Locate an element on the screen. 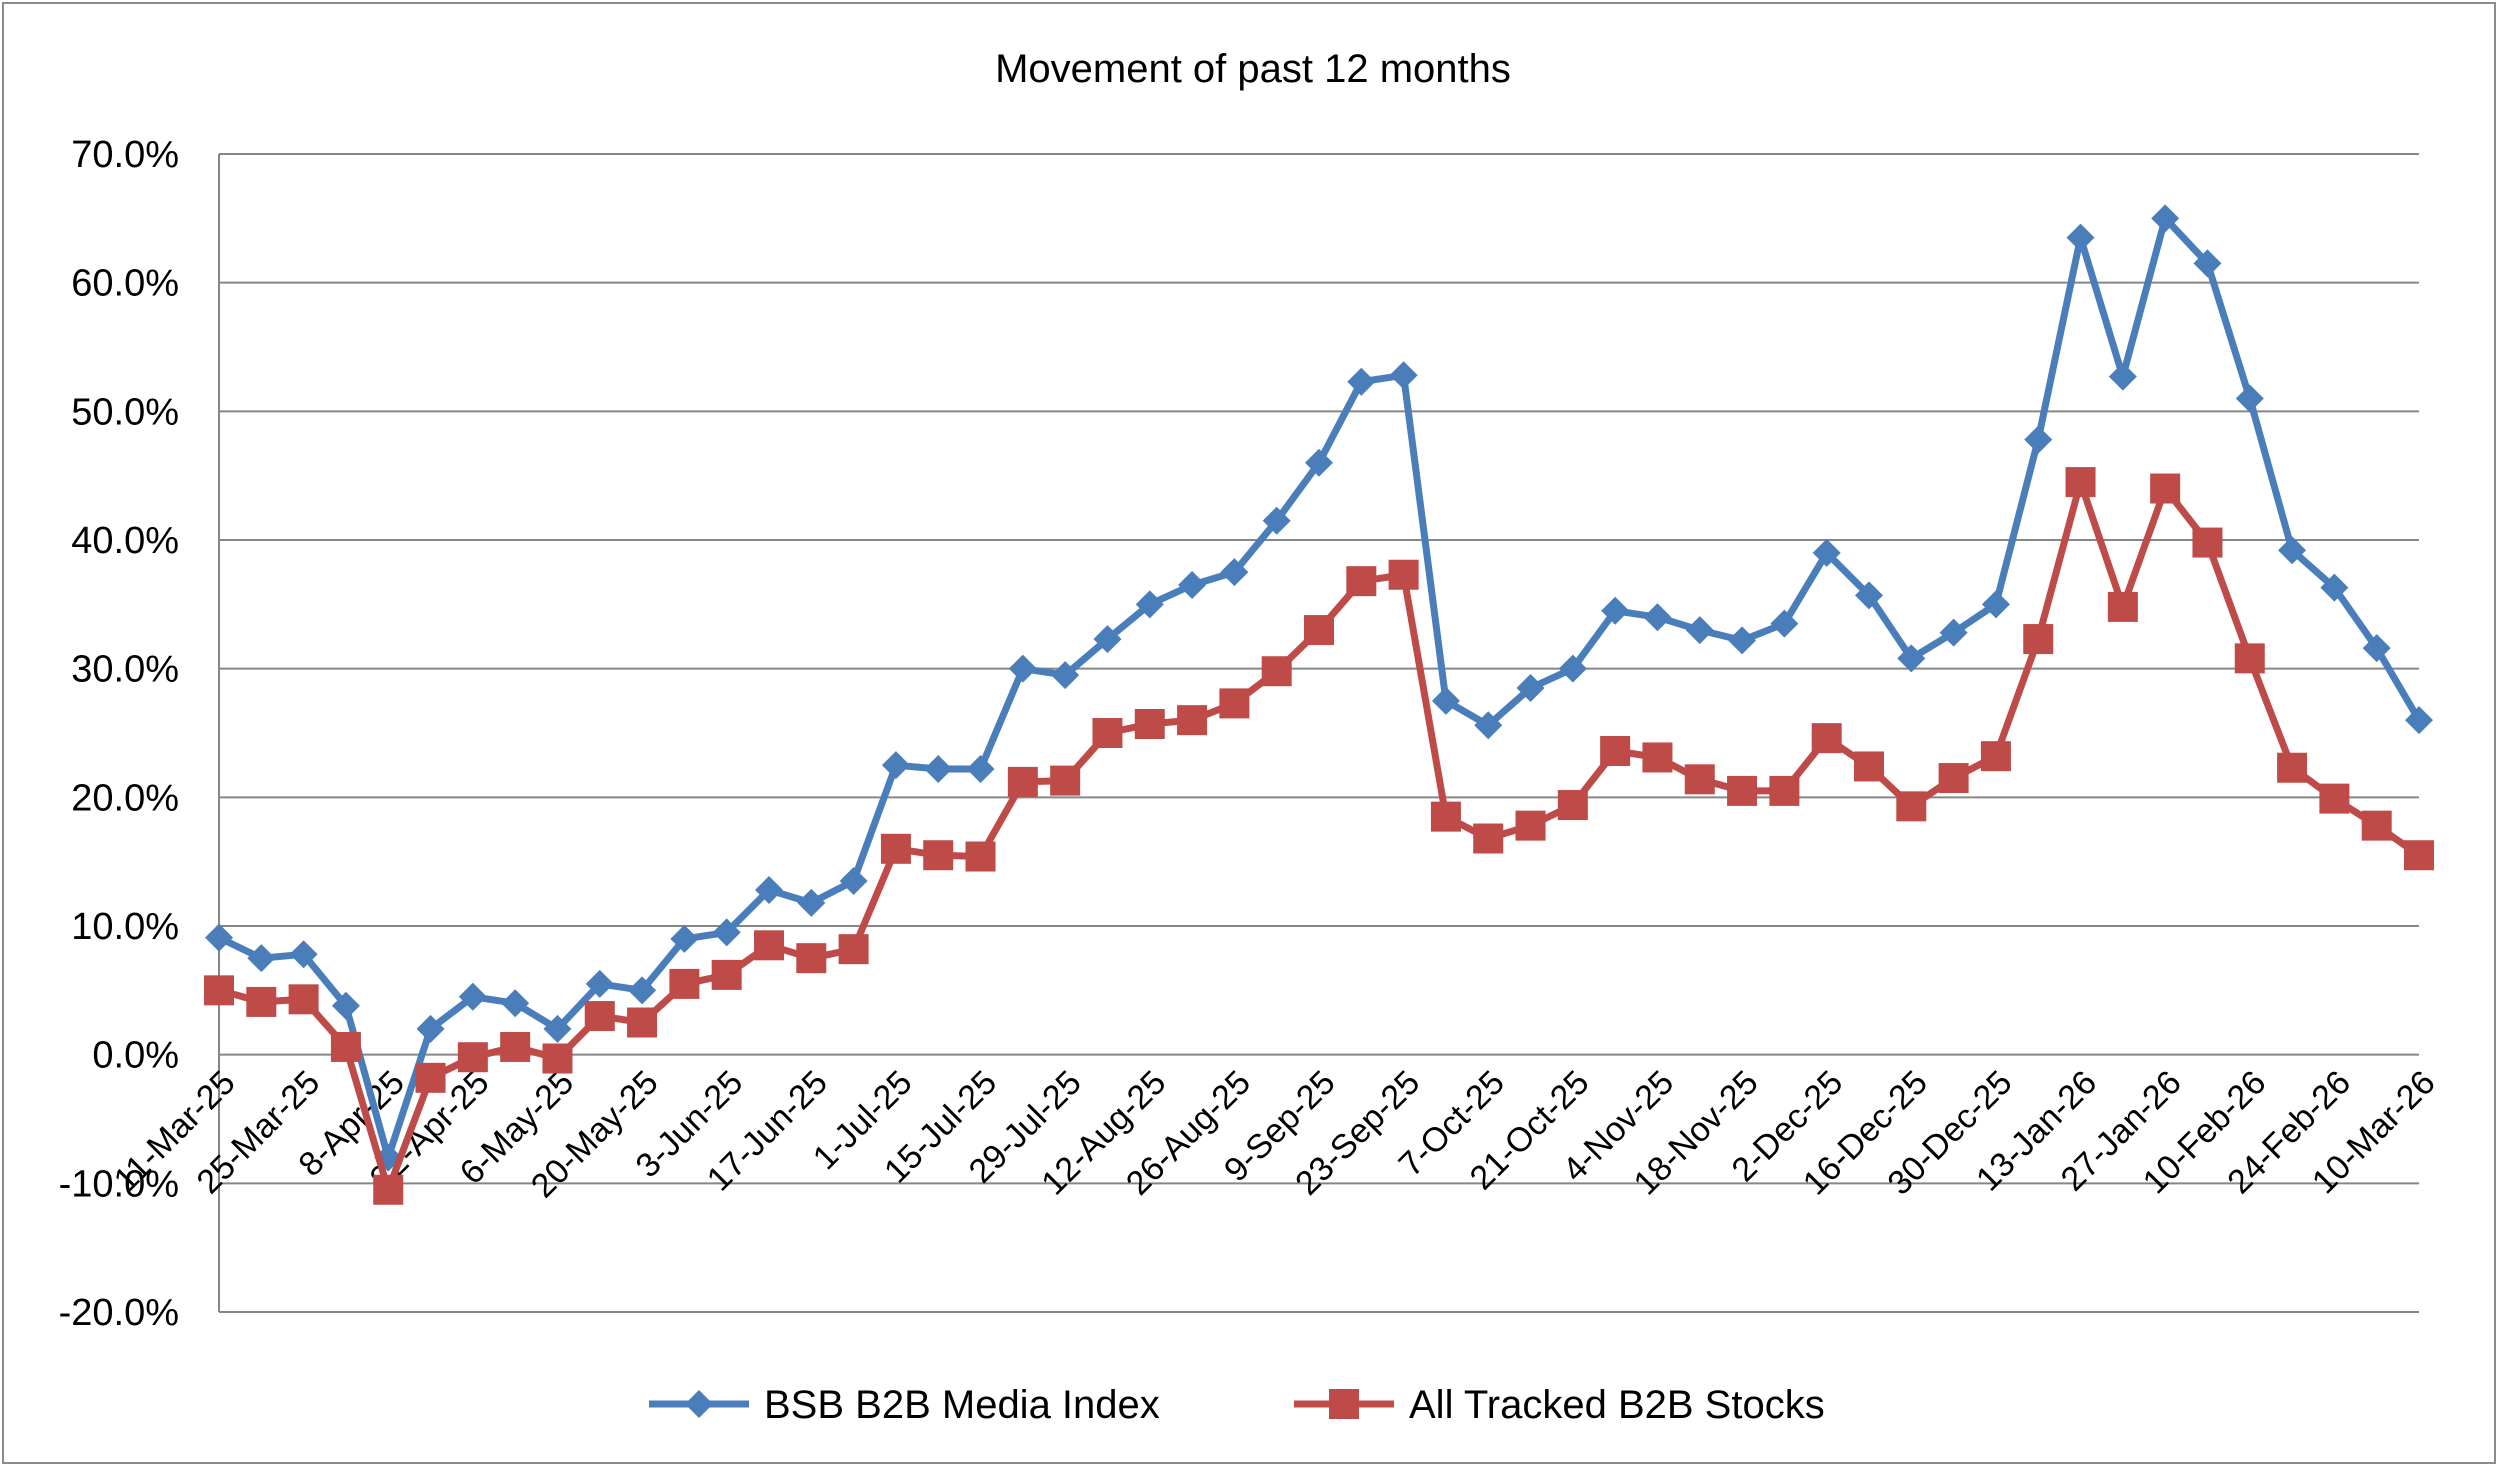 This screenshot has width=2500, height=1468. y-tick-label: -10.0% is located at coordinates (119, 1184).